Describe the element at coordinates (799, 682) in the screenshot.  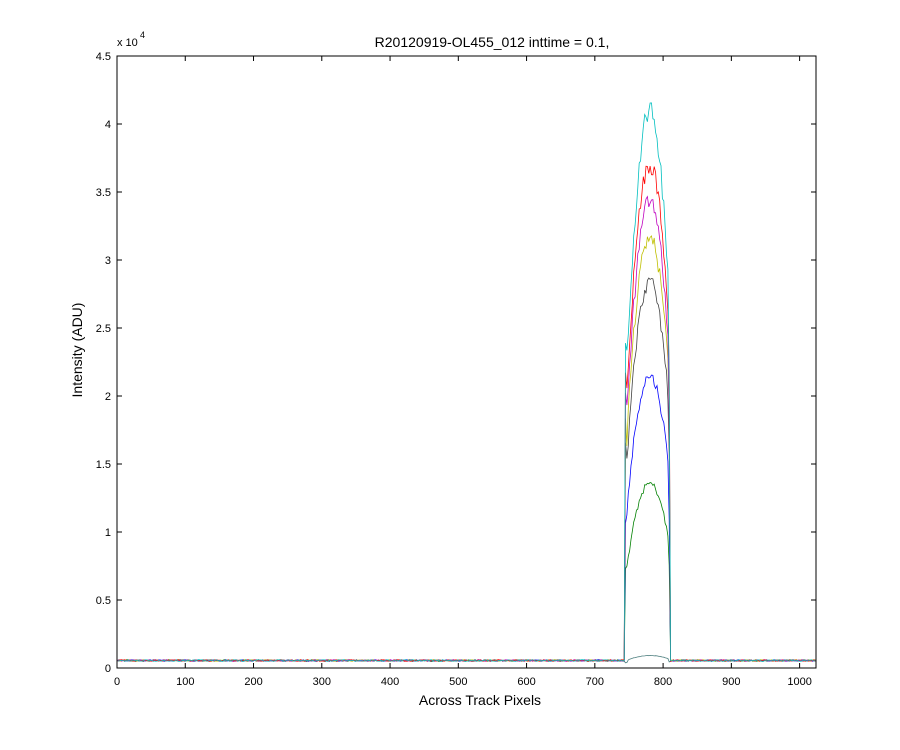
I see `x-tick-label: 1000` at that location.